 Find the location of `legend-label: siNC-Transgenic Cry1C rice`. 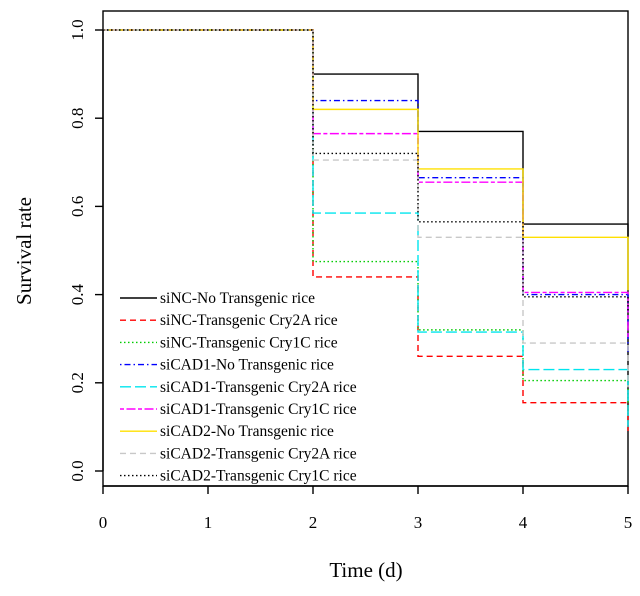

legend-label: siNC-Transgenic Cry1C rice is located at coordinates (249, 342).